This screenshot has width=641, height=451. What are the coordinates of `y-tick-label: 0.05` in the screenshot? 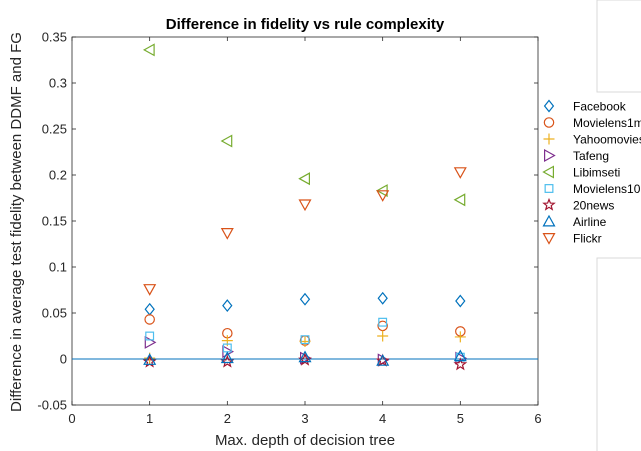 It's located at (54, 313).